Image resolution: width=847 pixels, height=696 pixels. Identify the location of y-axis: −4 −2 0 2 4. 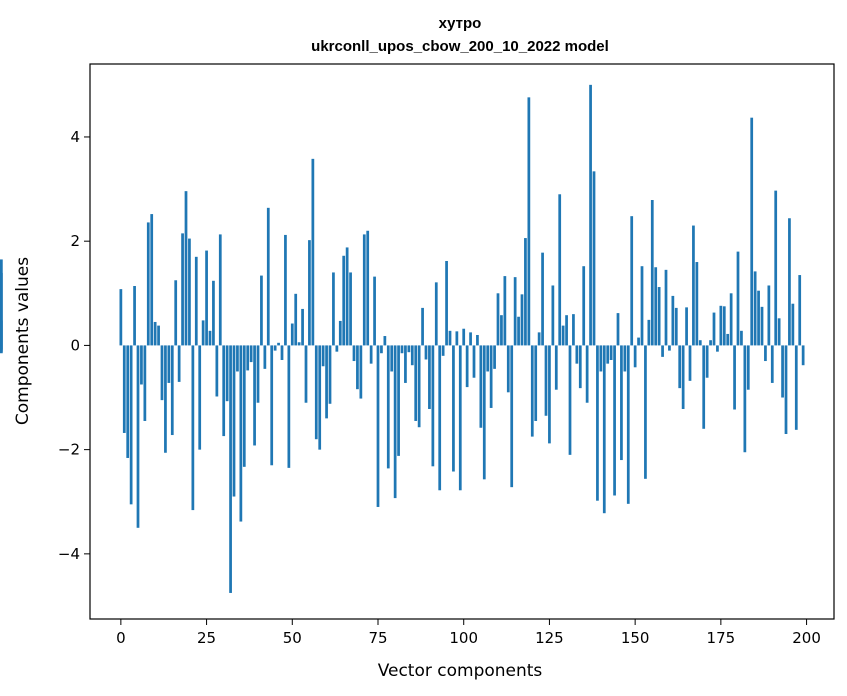
(74, 345).